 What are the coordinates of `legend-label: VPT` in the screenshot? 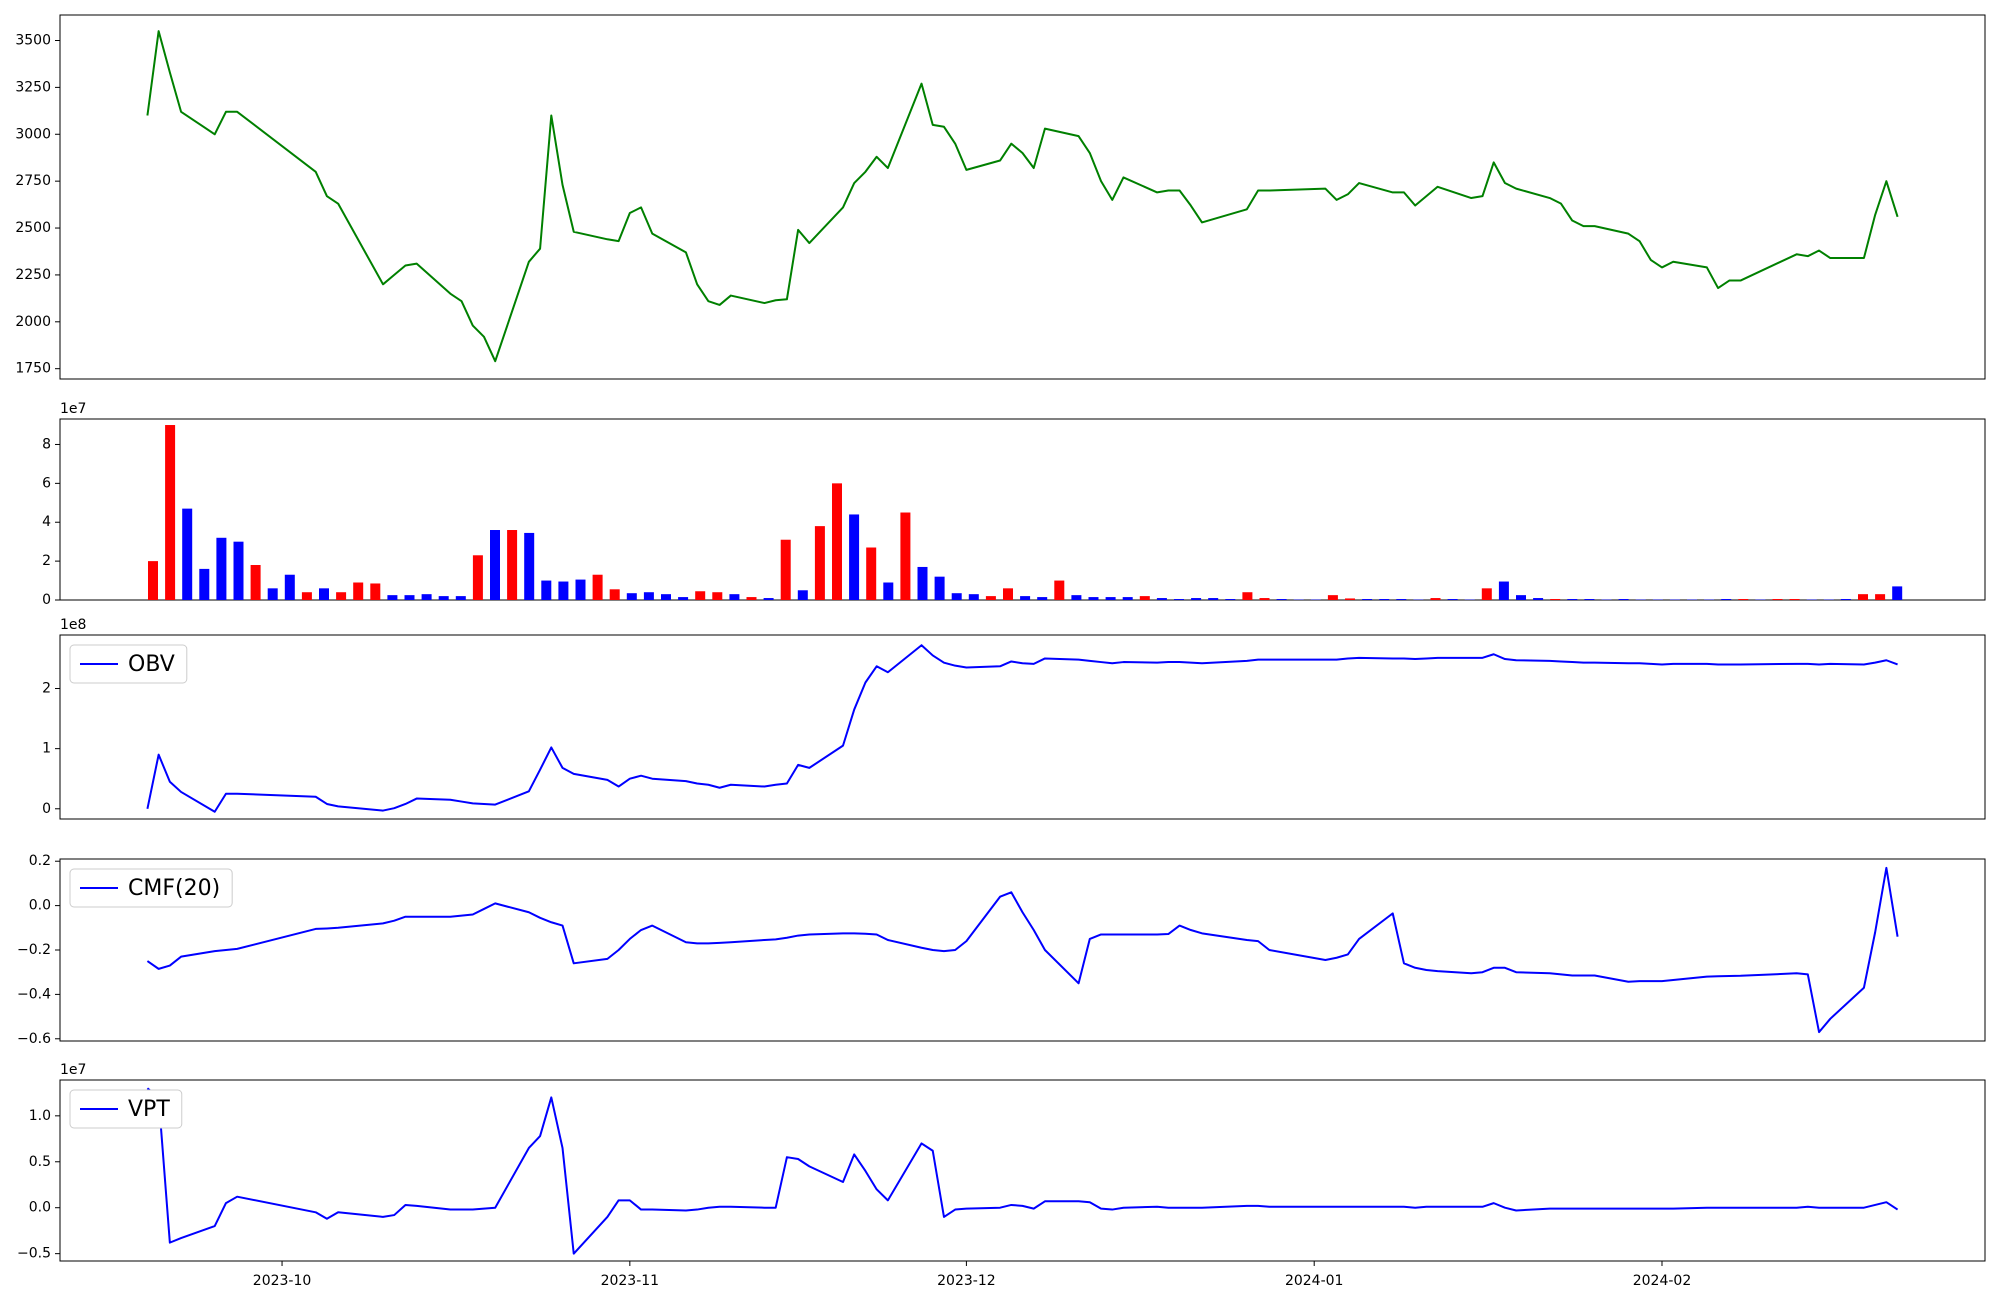 It's located at (149, 1109).